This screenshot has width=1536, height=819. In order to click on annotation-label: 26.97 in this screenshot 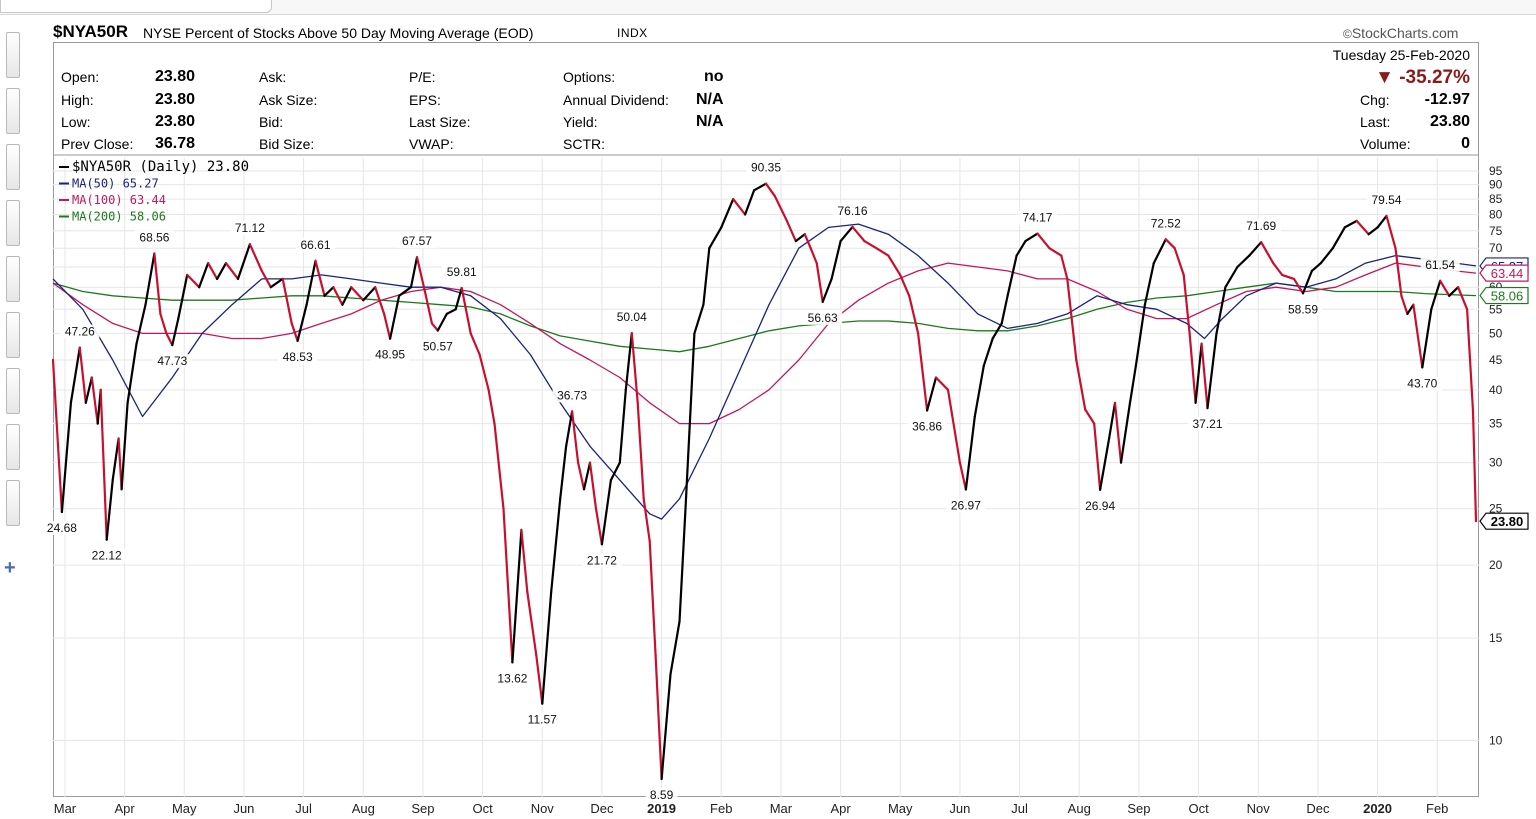, I will do `click(966, 506)`.